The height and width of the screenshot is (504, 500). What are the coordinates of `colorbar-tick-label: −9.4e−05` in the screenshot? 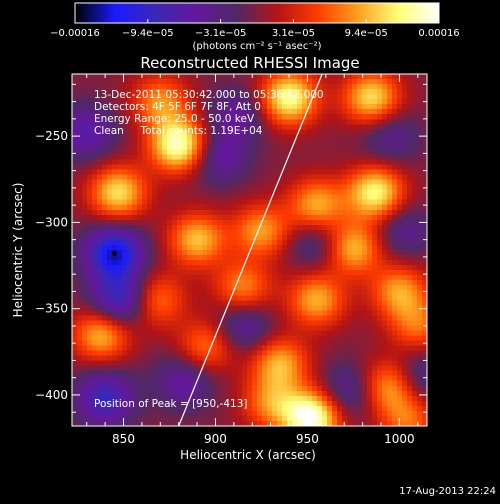 It's located at (148, 33).